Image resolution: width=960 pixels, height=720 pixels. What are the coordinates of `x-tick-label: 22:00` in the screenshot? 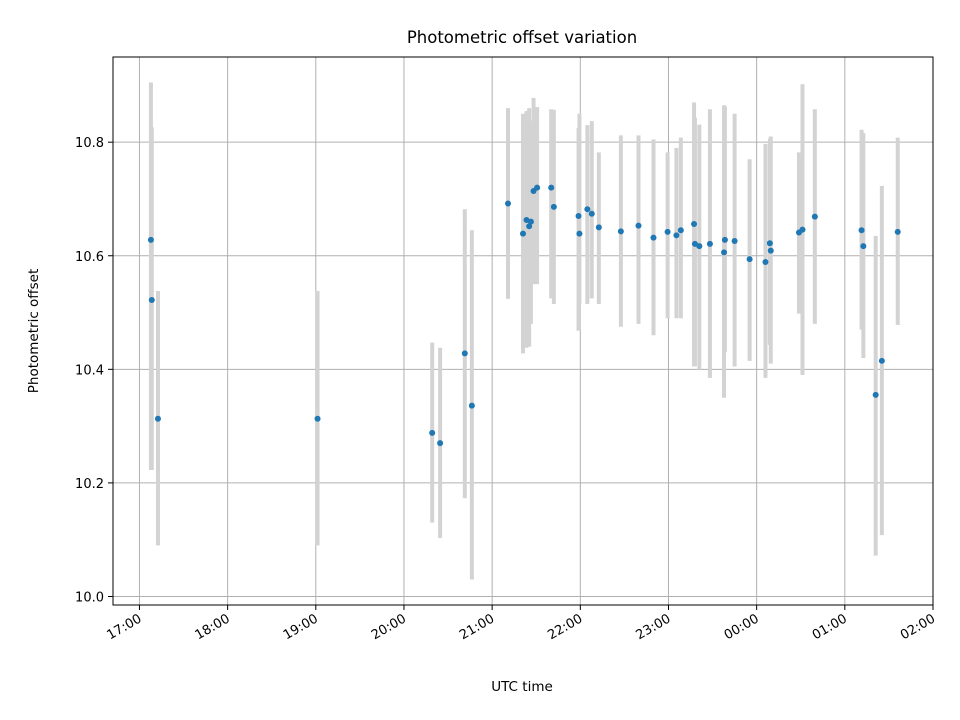 It's located at (565, 627).